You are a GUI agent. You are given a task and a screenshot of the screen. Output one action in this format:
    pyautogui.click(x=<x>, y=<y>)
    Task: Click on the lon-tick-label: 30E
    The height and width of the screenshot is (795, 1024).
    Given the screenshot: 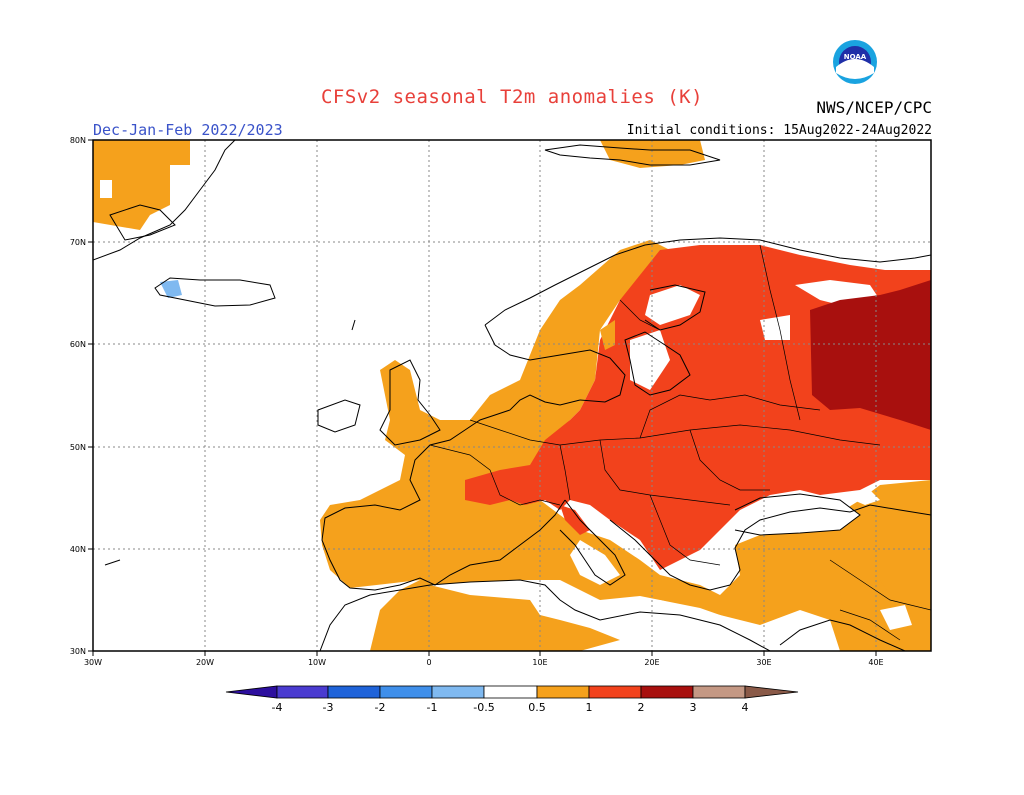 What is the action you would take?
    pyautogui.click(x=763, y=662)
    